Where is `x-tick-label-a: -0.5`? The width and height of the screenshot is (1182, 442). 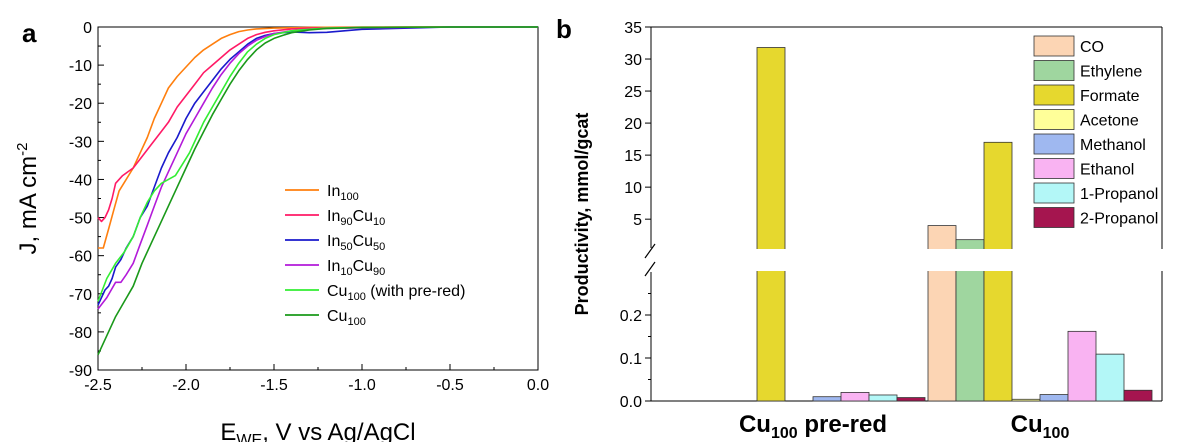 x-tick-label-a: -0.5 is located at coordinates (450, 385).